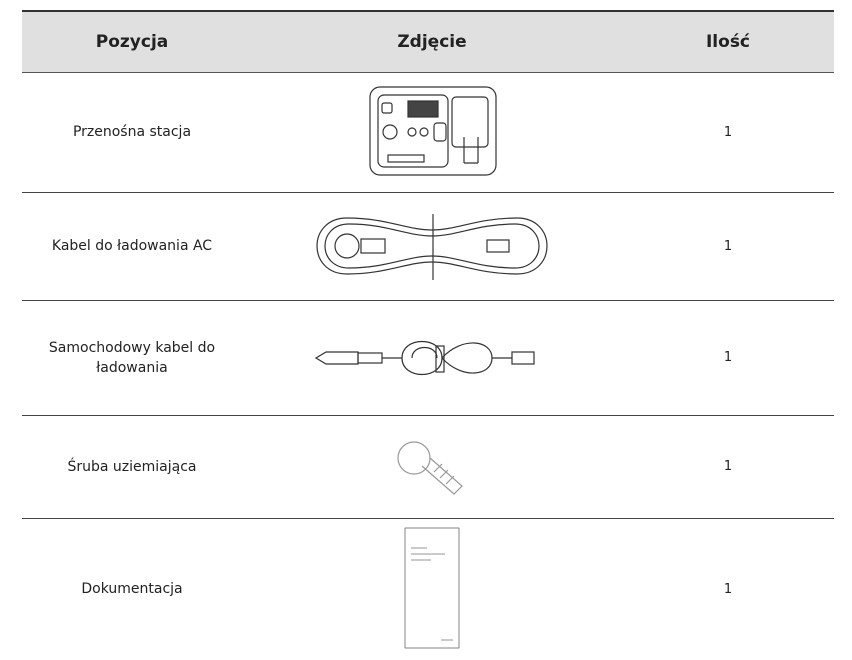 The height and width of the screenshot is (660, 852). I want to click on item-name: Śruba uziemiająca, so click(132, 466).